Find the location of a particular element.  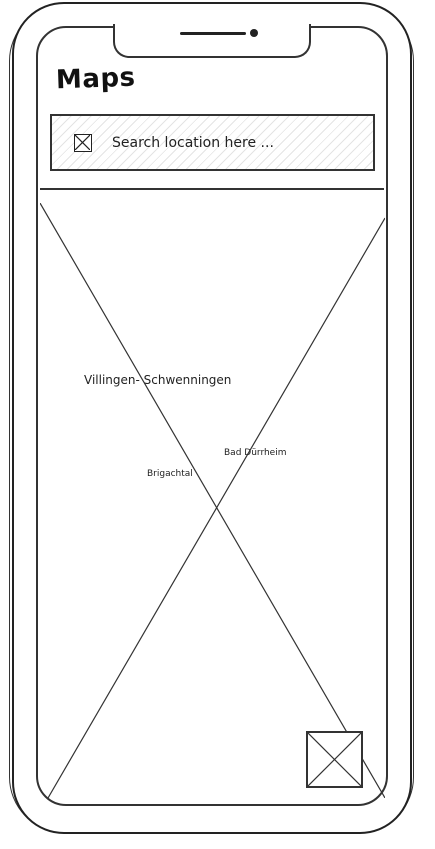

camera-icon is located at coordinates (254, 33).